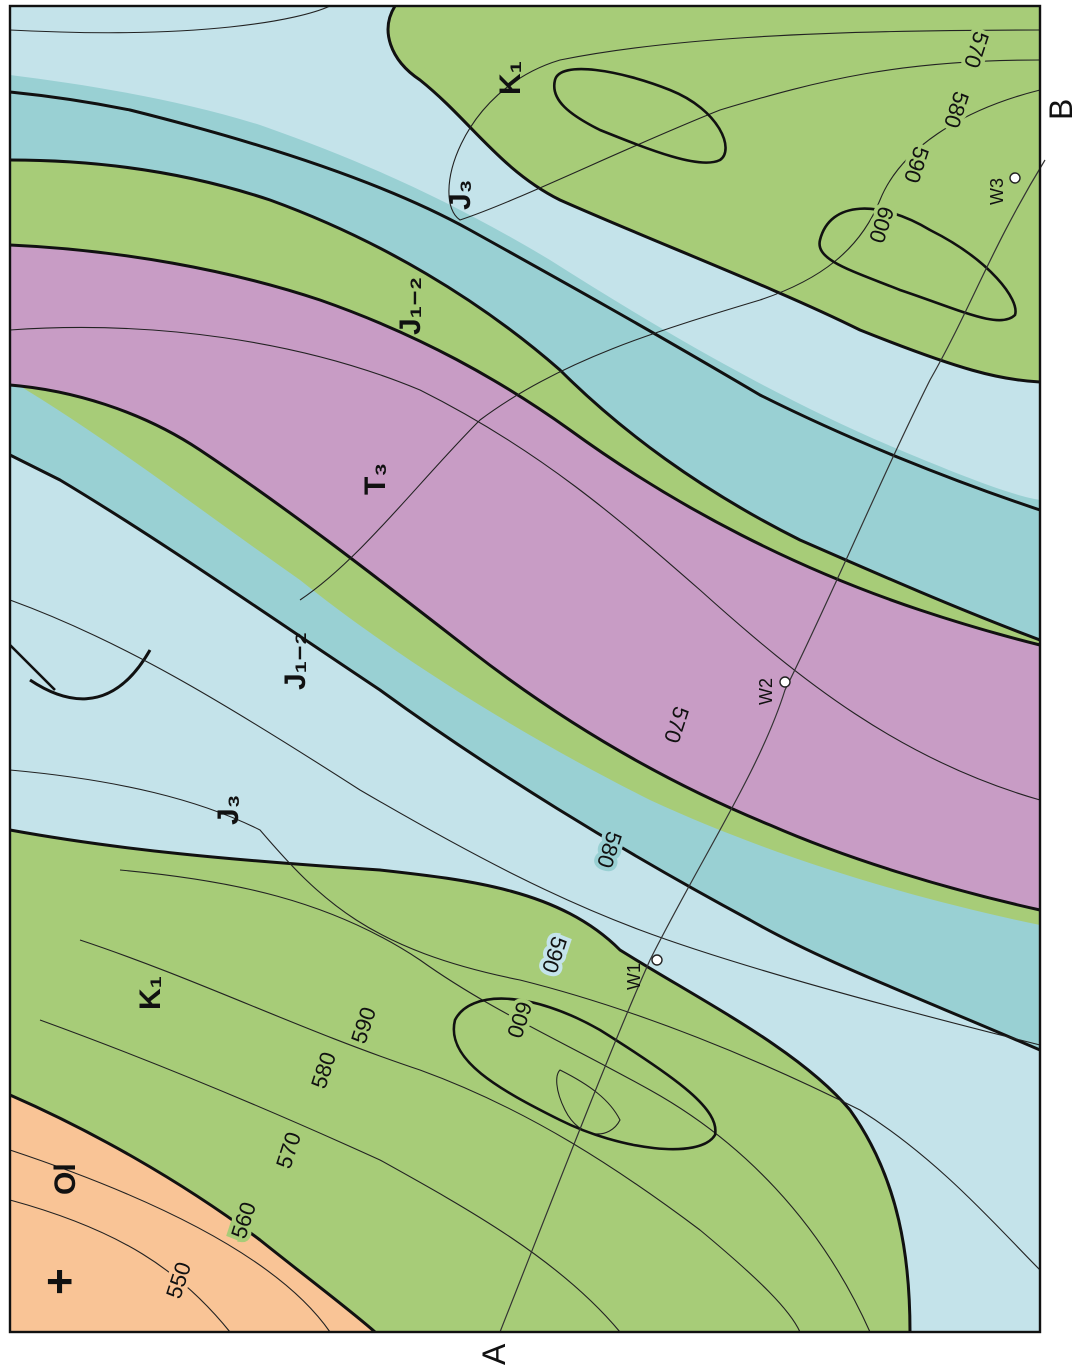 The image size is (1077, 1367). What do you see at coordinates (510, 78) in the screenshot?
I see `unit-label-k1-right: K₁` at bounding box center [510, 78].